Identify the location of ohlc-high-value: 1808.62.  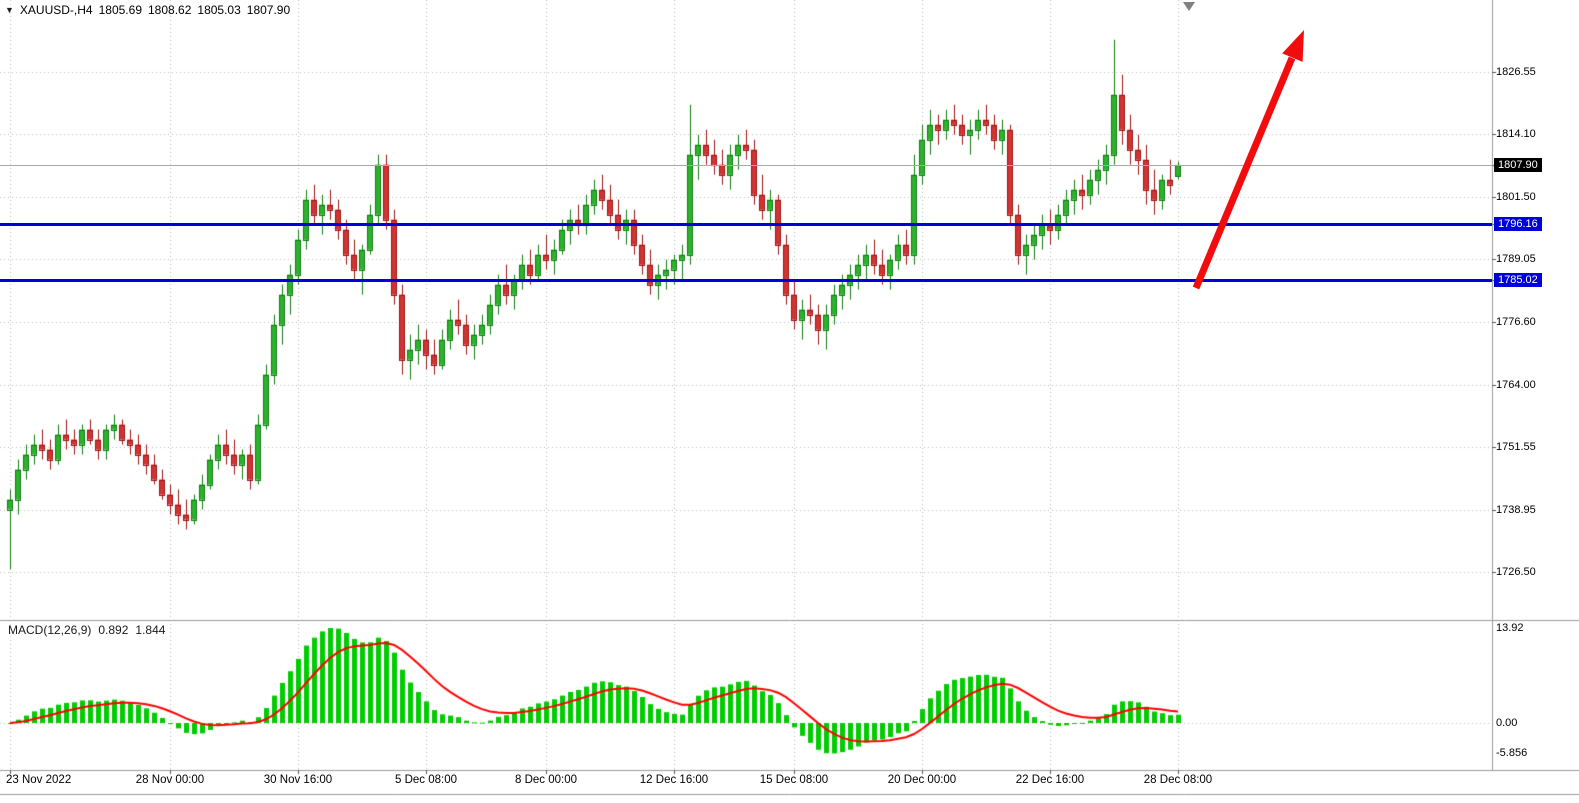
(170, 10).